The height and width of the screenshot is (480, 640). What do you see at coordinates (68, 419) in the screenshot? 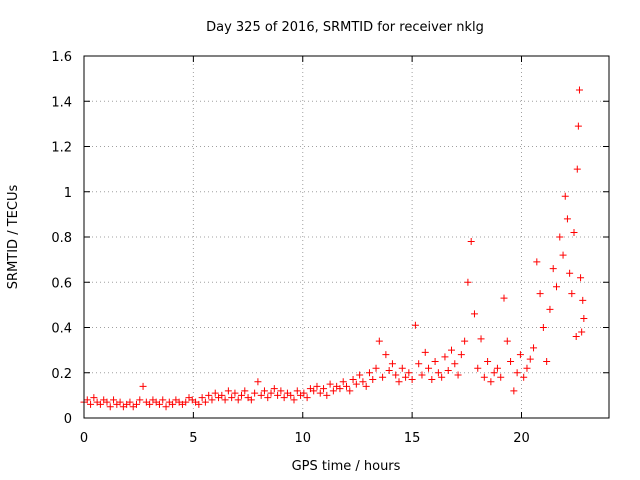
I see `y-tick-label: 0` at bounding box center [68, 419].